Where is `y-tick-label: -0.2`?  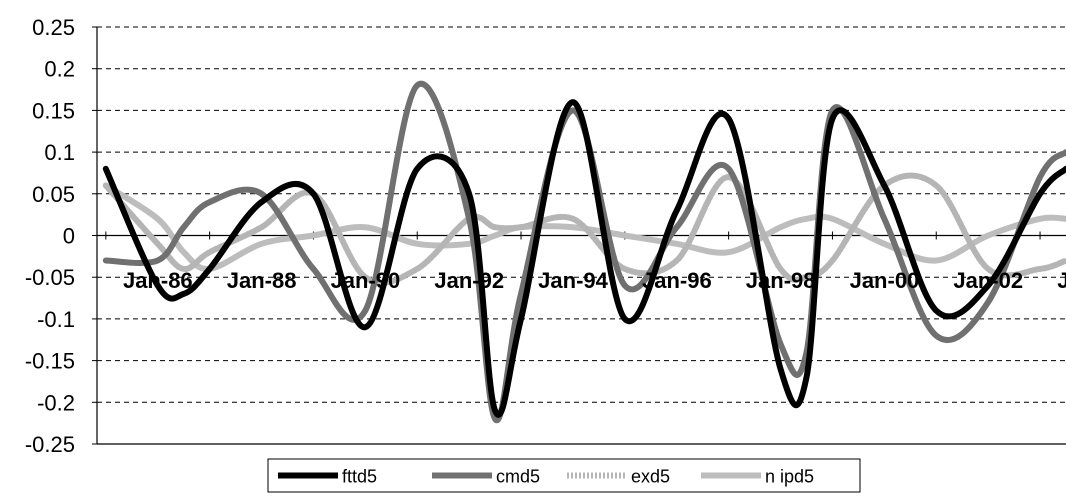 y-tick-label: -0.2 is located at coordinates (56, 402).